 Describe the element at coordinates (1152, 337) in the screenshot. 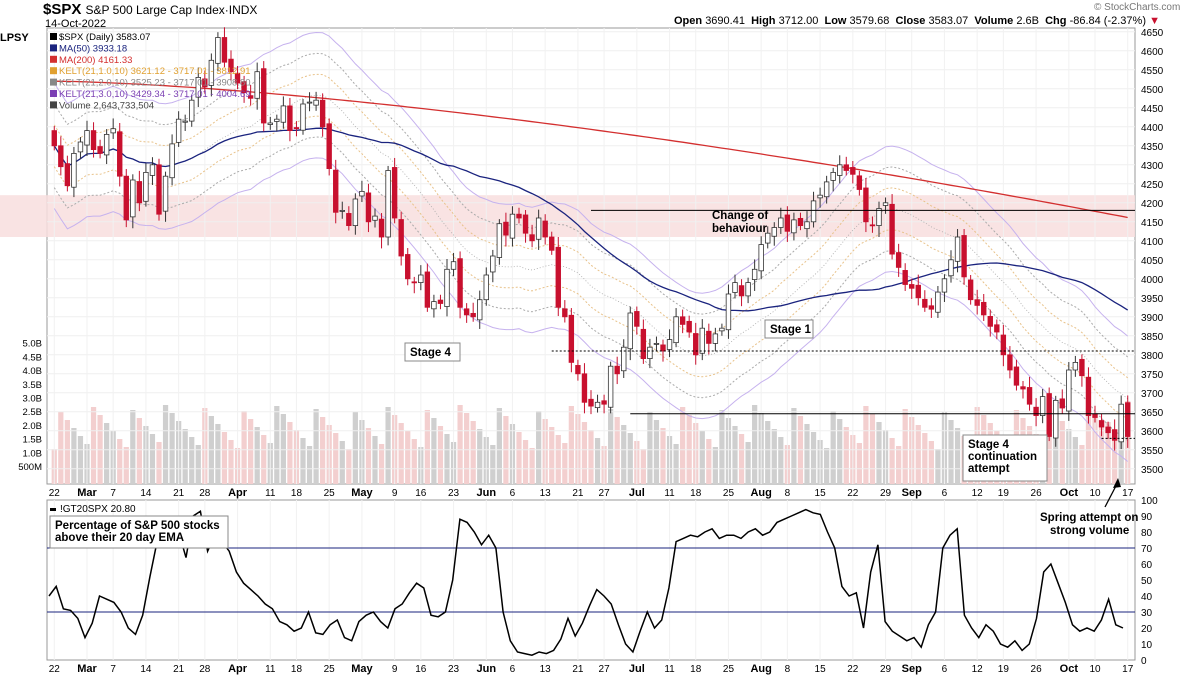

I see `price-tick-label: 3850` at that location.